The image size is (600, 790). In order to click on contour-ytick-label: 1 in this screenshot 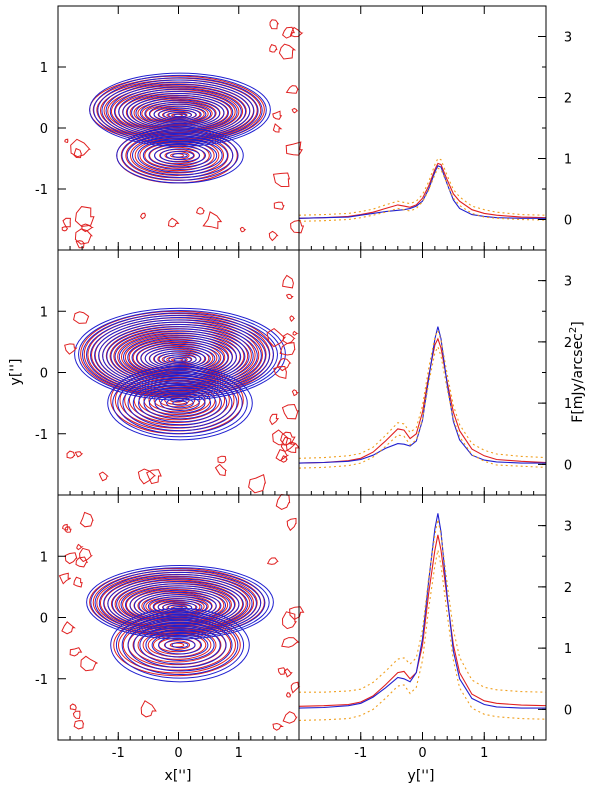, I will do `click(44, 312)`.